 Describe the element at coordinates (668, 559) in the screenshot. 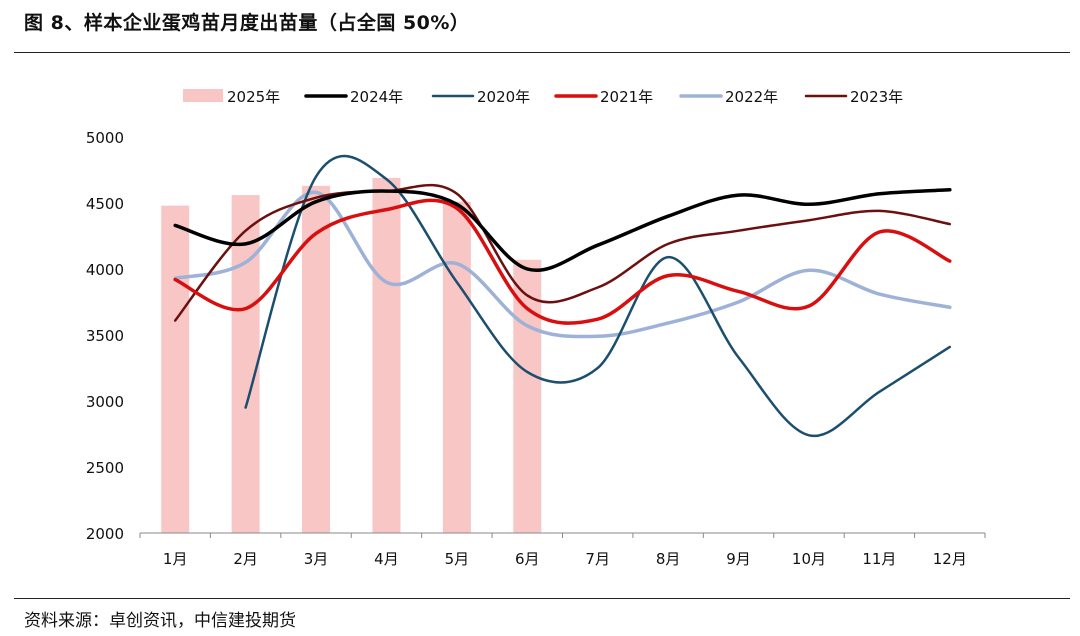

I see `x-tick-label: 8月` at that location.